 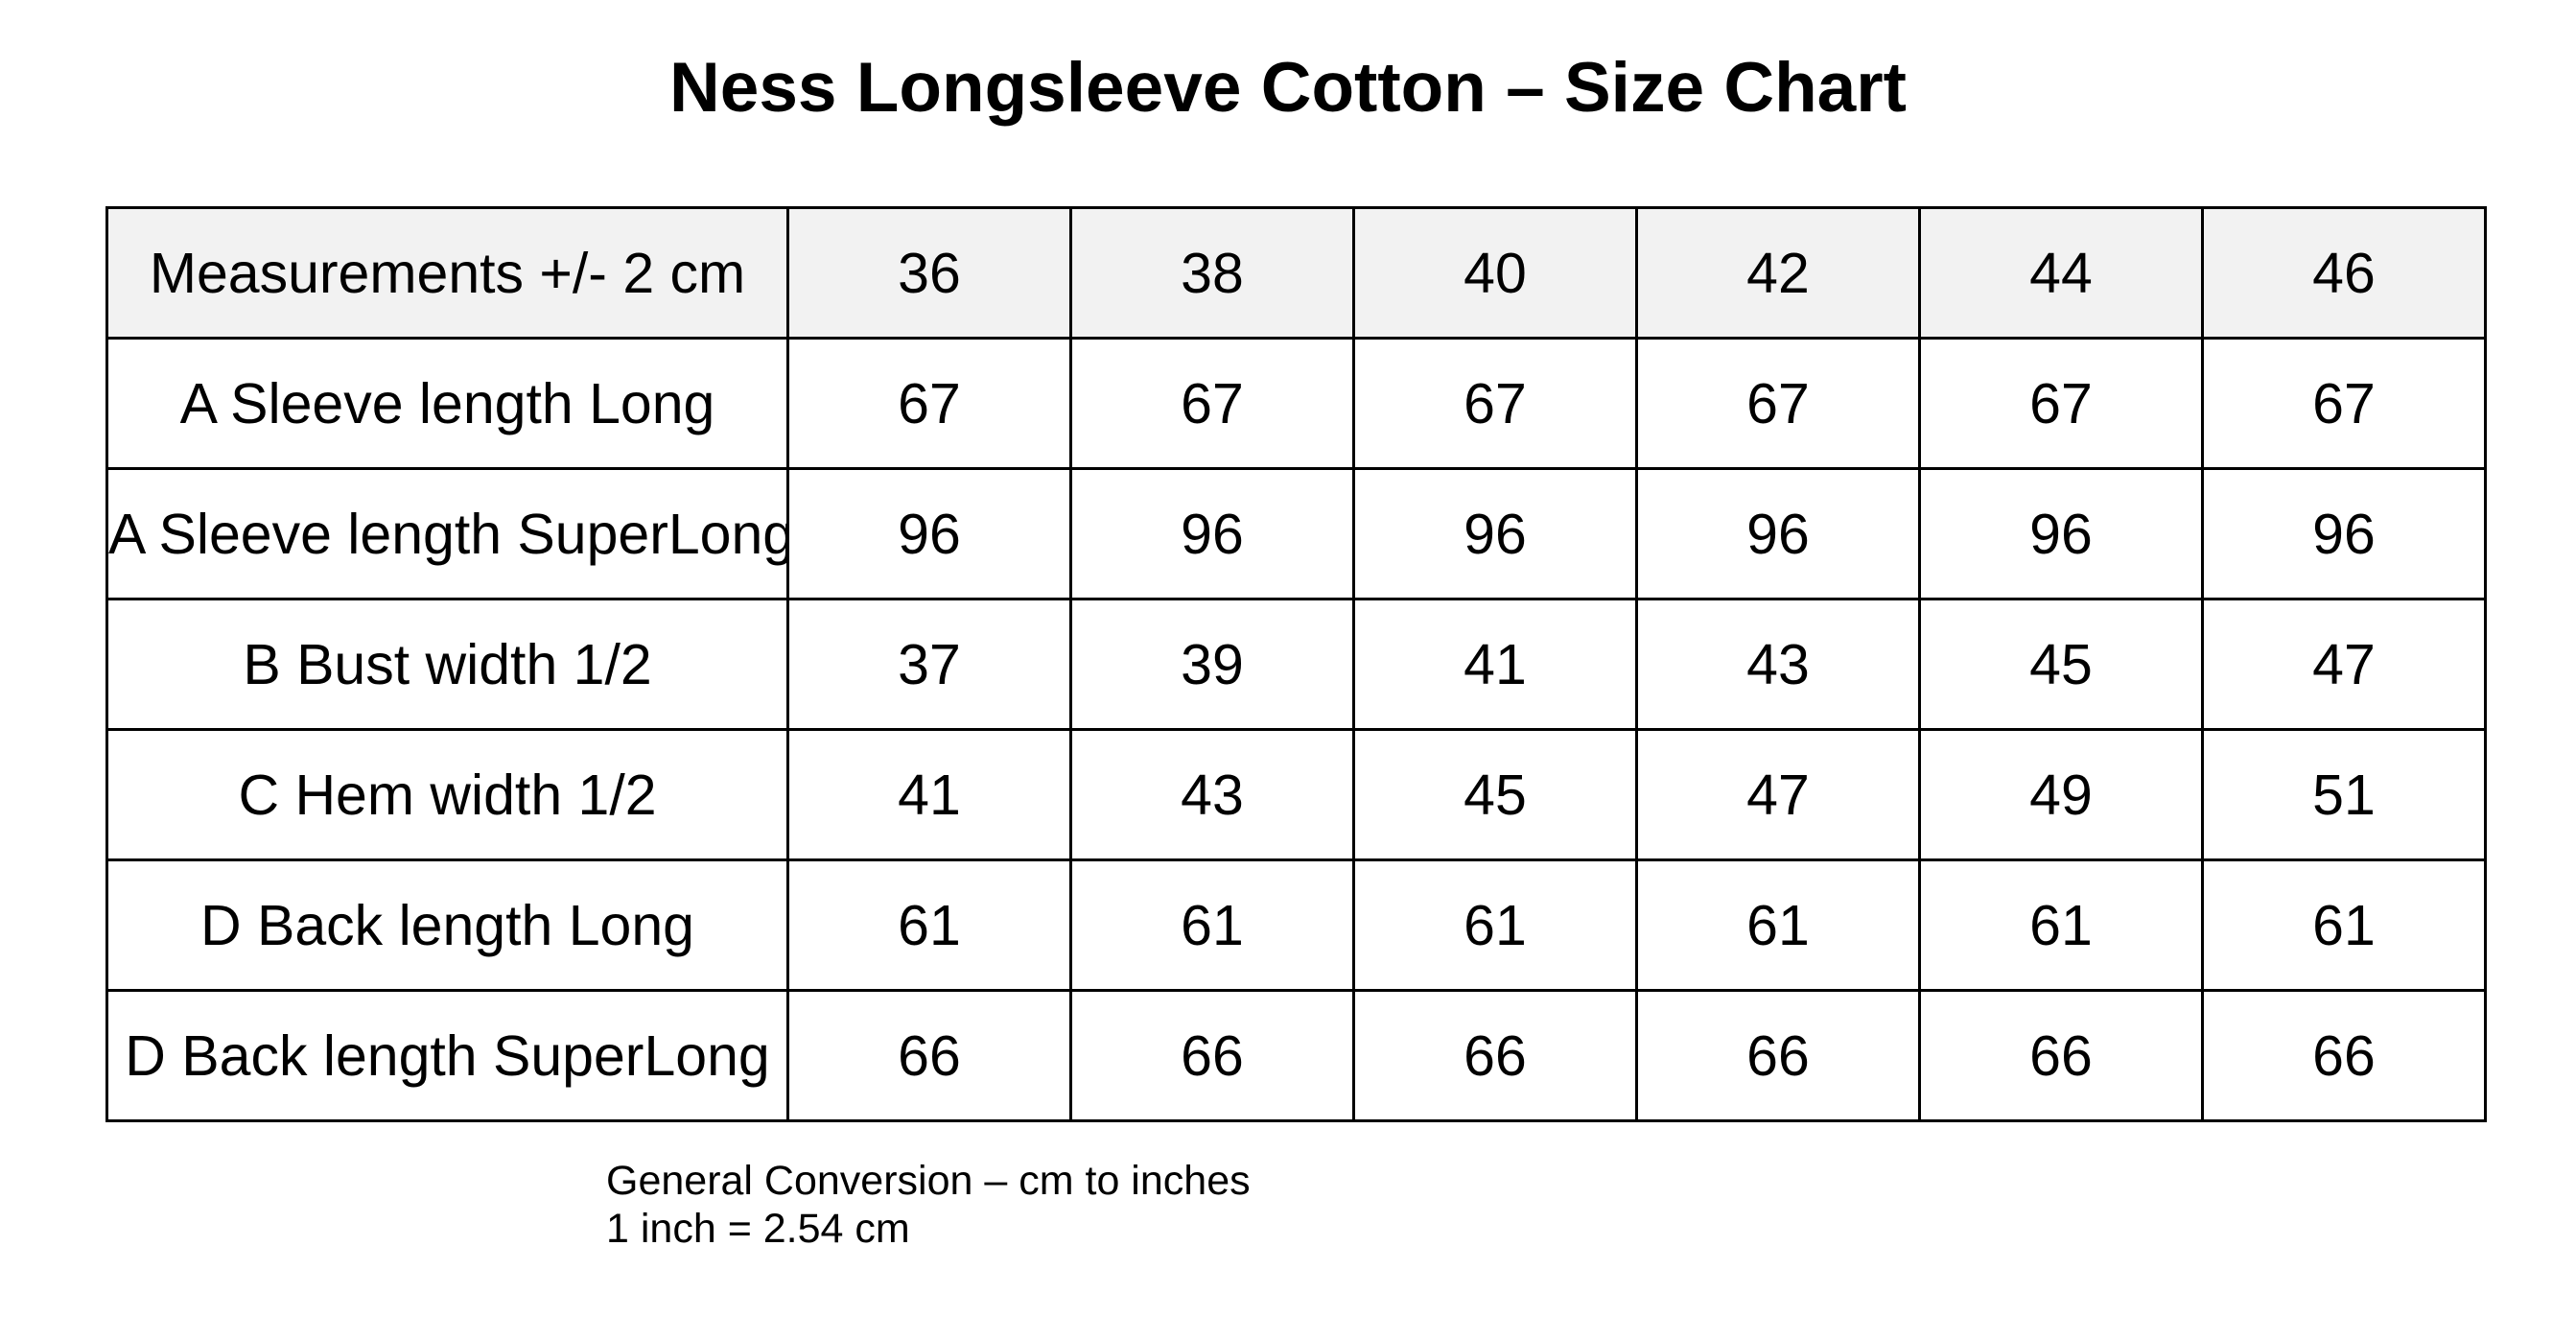 I want to click on table-row-back-length-long: D Back length Long 61 61 61 61 61 61, so click(x=1296, y=925).